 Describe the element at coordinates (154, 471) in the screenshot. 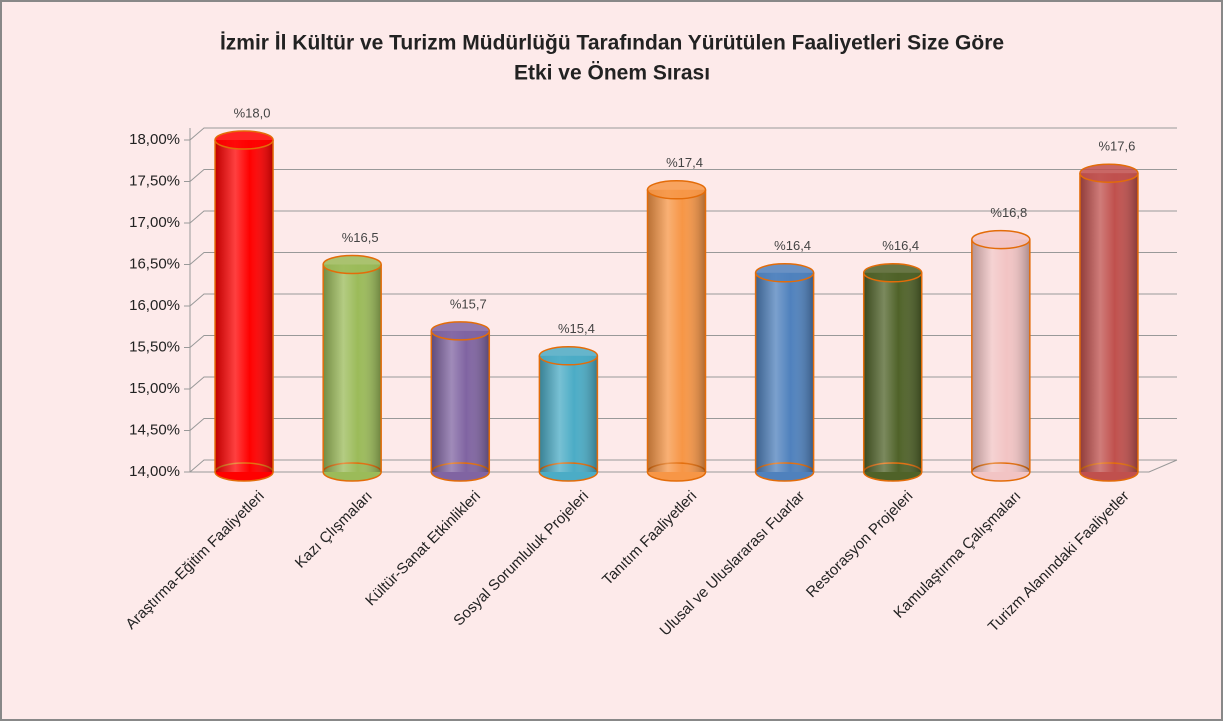

I see `y-tick-label: 14,00%` at that location.